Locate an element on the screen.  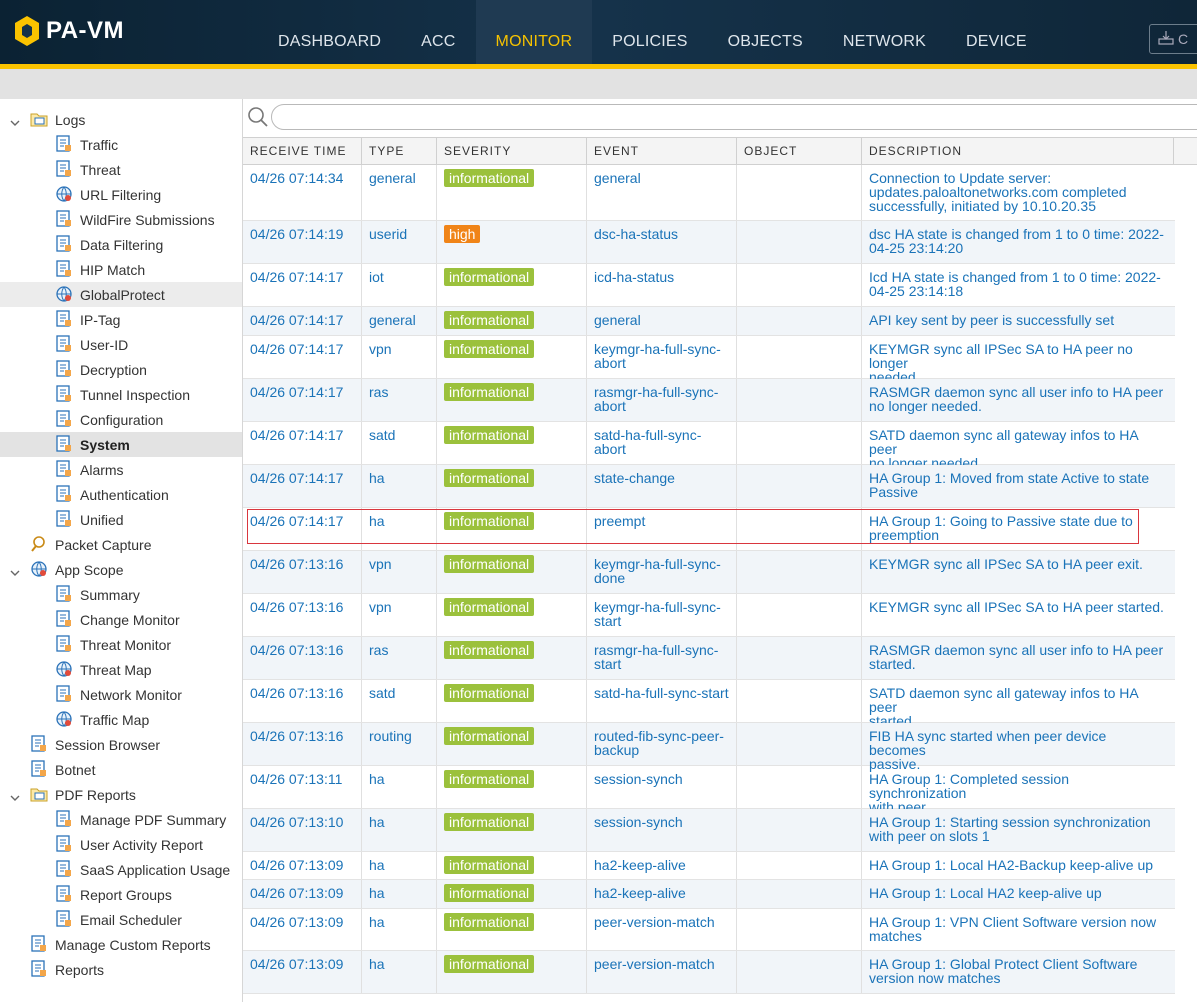
description-text: started. is located at coordinates (892, 664).